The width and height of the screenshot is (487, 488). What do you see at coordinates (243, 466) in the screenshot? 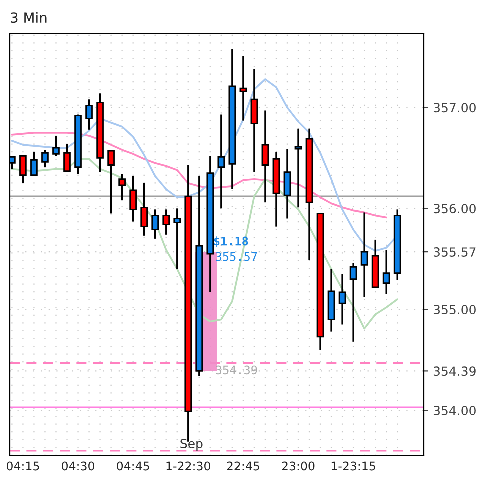
I see `x-tick-label: 22:45` at bounding box center [243, 466].